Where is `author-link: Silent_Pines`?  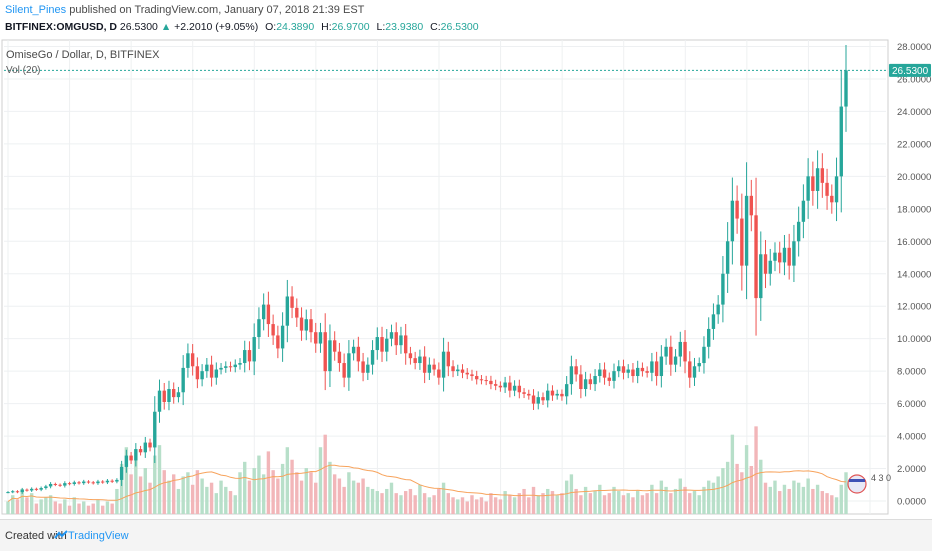 author-link: Silent_Pines is located at coordinates (36, 10).